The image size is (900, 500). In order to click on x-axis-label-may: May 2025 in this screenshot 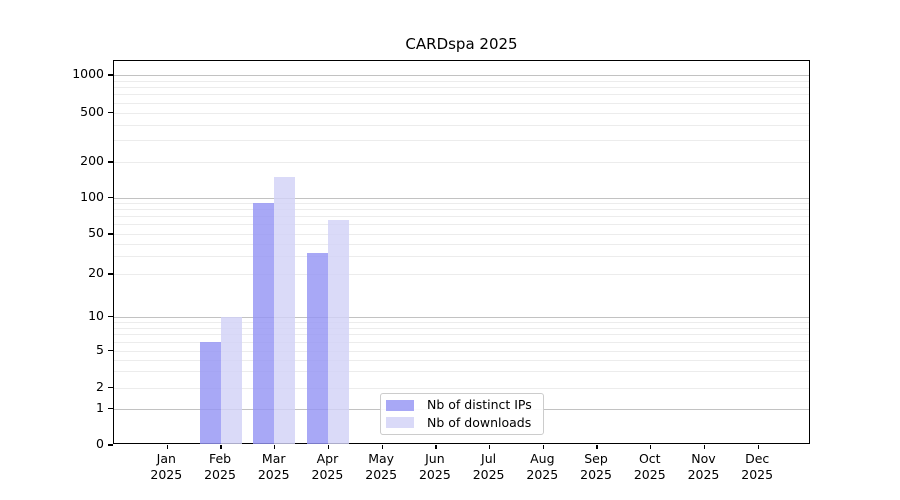, I will do `click(381, 466)`.